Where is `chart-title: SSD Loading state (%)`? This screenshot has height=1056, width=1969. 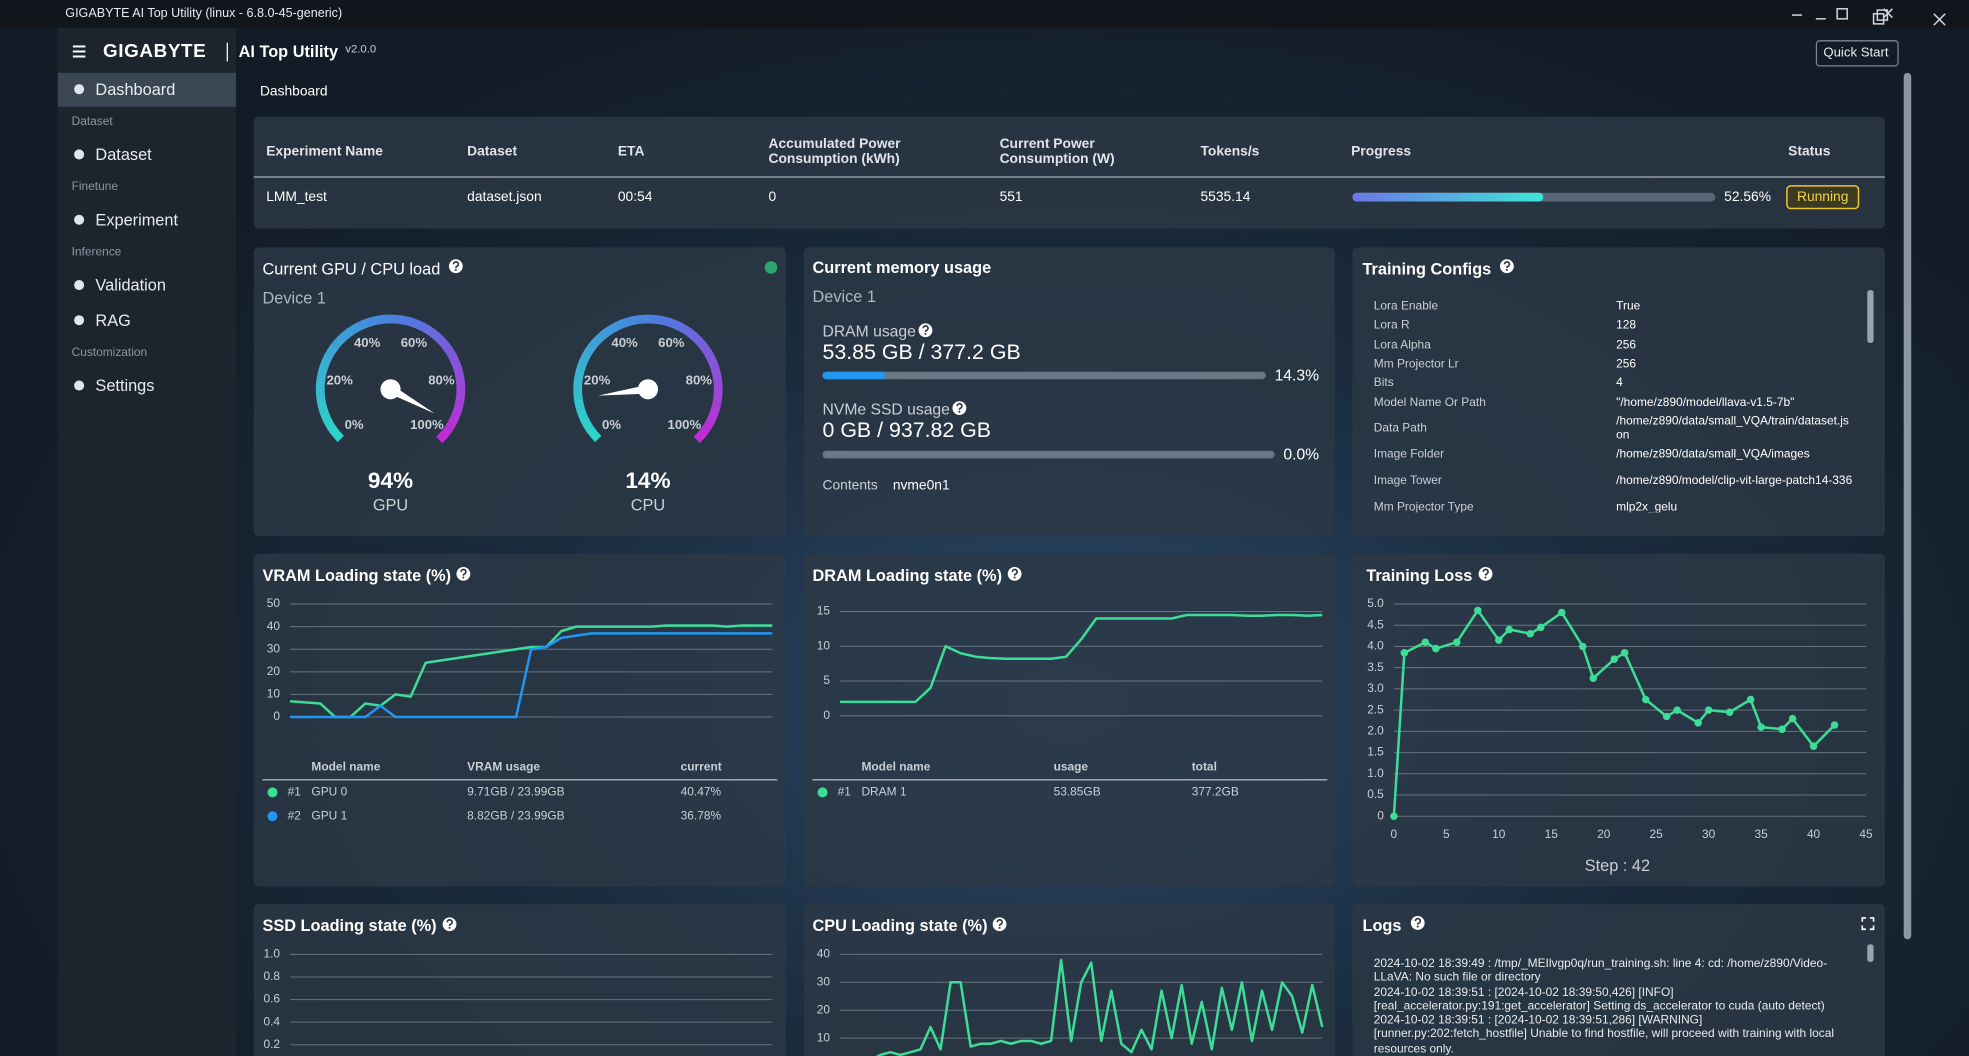 chart-title: SSD Loading state (%) is located at coordinates (349, 925).